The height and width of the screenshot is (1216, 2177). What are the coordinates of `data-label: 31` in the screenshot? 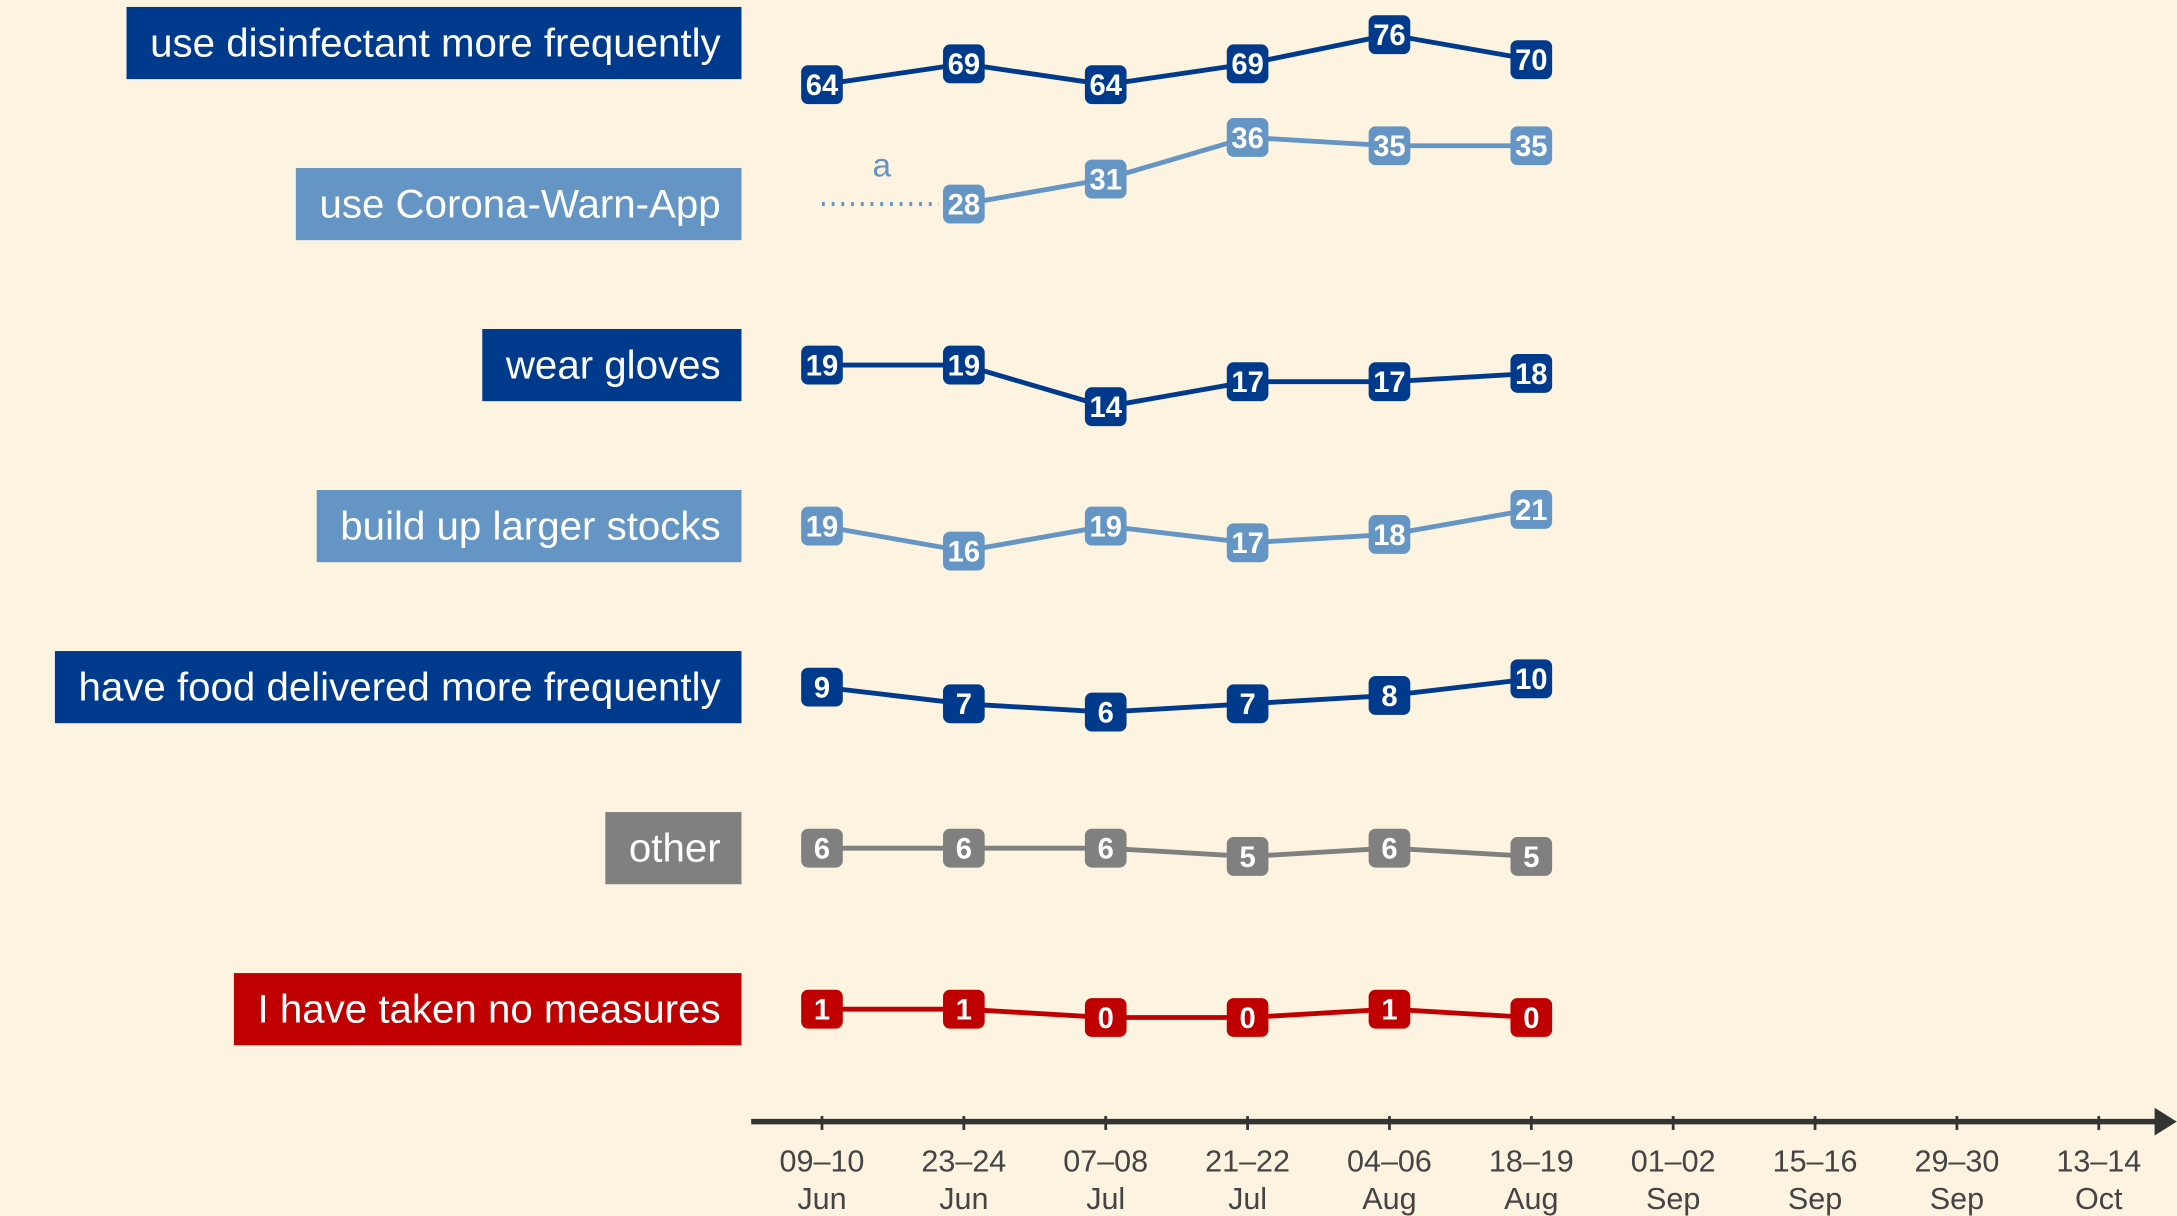 It's located at (1106, 180).